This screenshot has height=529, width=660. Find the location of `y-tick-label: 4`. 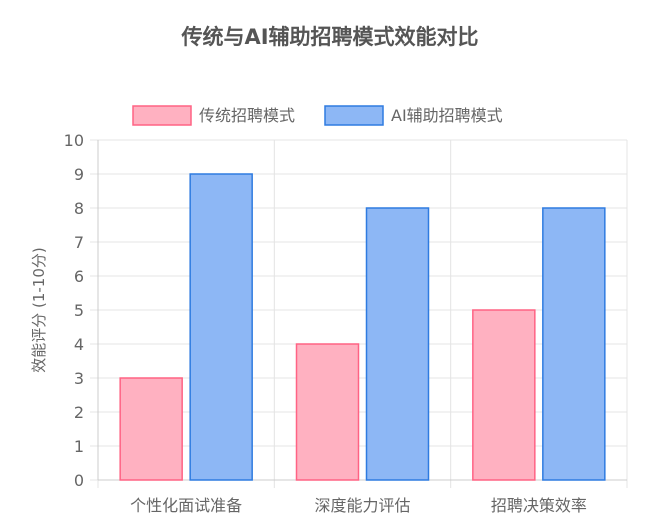

y-tick-label: 4 is located at coordinates (79, 344).